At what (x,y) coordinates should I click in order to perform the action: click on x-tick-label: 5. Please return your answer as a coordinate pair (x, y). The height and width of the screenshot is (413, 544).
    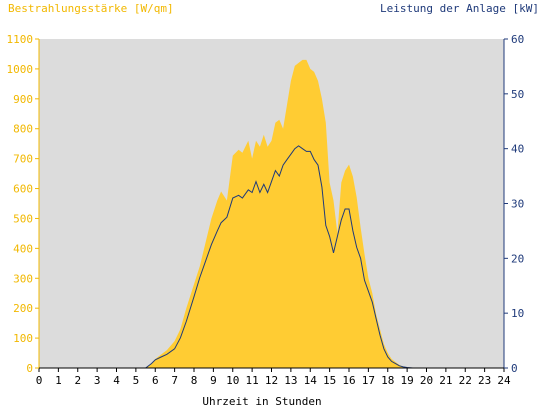
    Looking at the image, I should click on (136, 380).